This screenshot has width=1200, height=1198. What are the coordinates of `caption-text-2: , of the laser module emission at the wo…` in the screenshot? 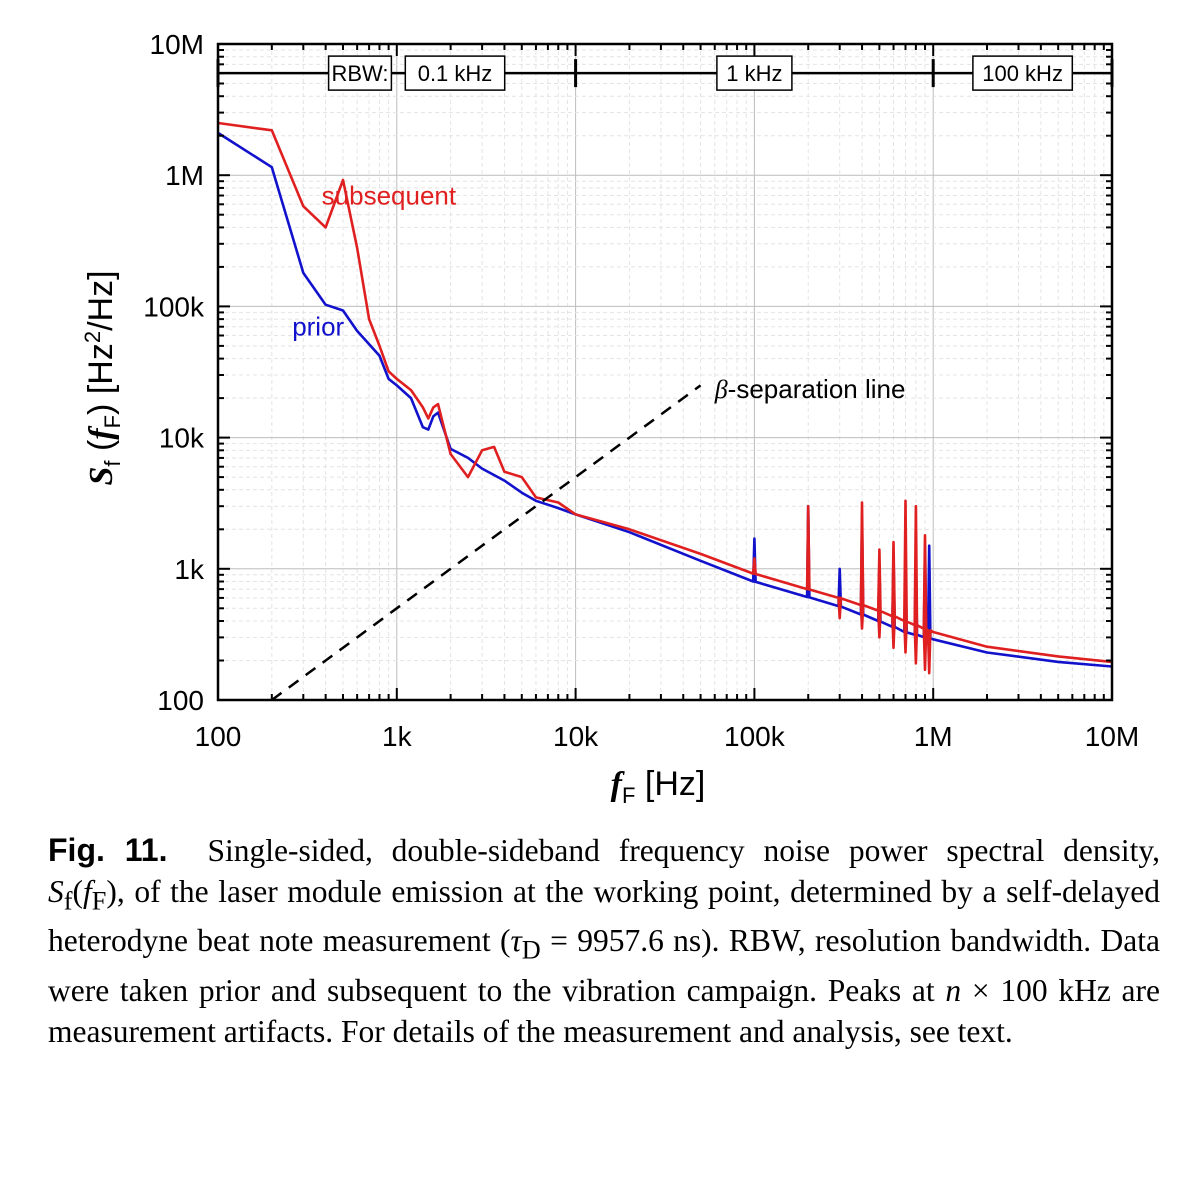 It's located at (604, 916).